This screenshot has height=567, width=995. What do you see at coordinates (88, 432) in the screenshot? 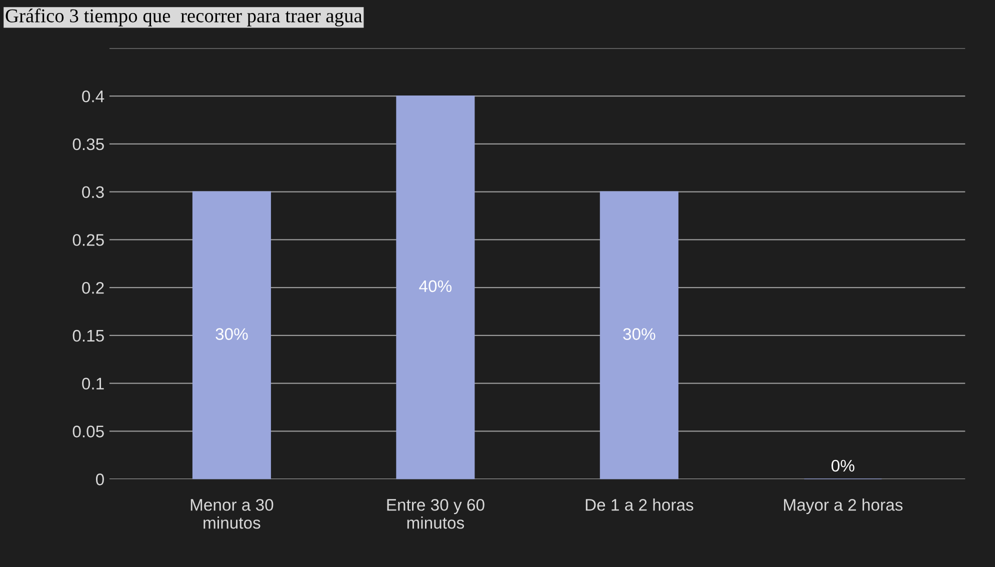
I see `y-tick-label: 0.05` at bounding box center [88, 432].